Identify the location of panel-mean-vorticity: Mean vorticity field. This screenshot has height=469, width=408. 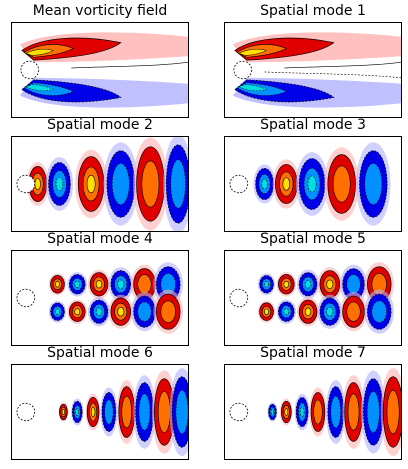
(100, 60).